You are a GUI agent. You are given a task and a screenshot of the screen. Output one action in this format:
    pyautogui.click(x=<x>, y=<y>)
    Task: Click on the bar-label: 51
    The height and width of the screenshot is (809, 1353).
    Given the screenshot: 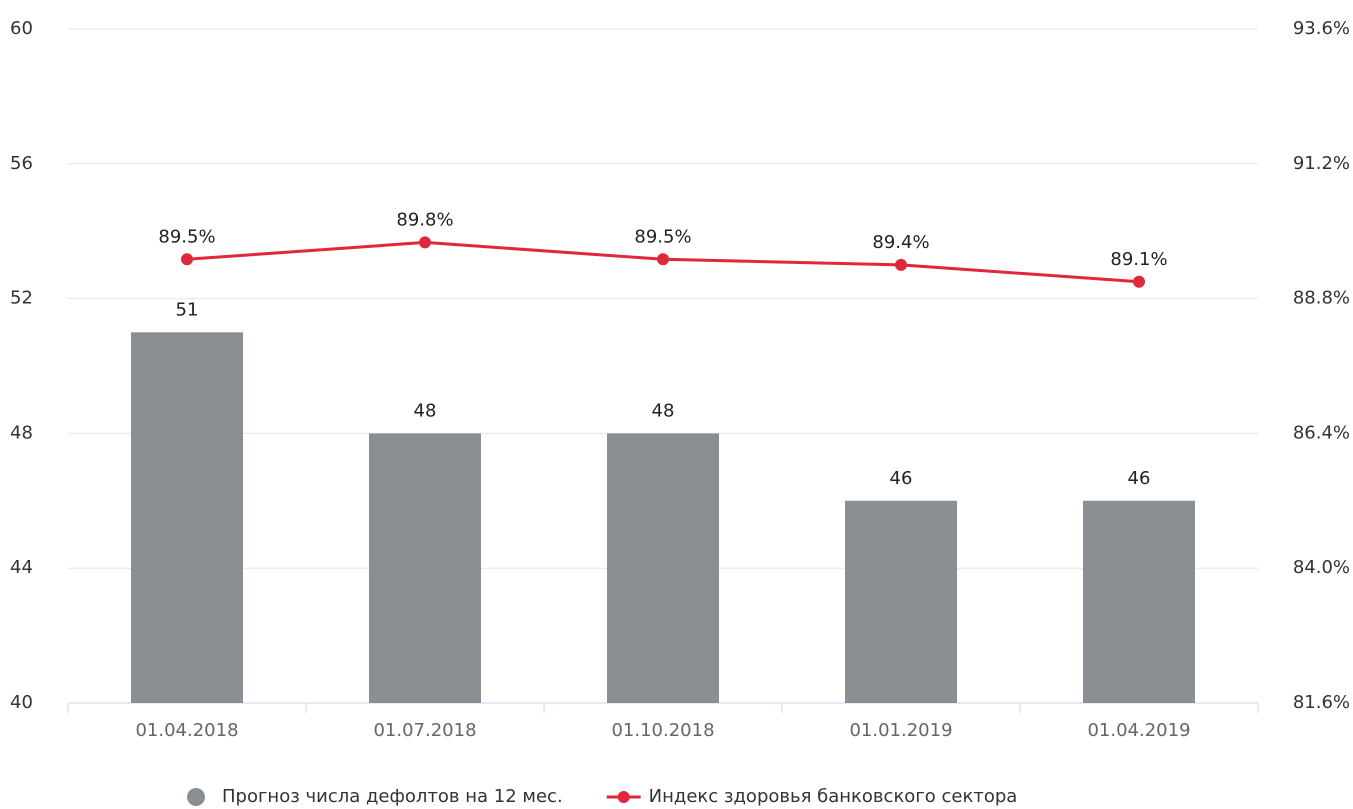 What is the action you would take?
    pyautogui.click(x=187, y=309)
    